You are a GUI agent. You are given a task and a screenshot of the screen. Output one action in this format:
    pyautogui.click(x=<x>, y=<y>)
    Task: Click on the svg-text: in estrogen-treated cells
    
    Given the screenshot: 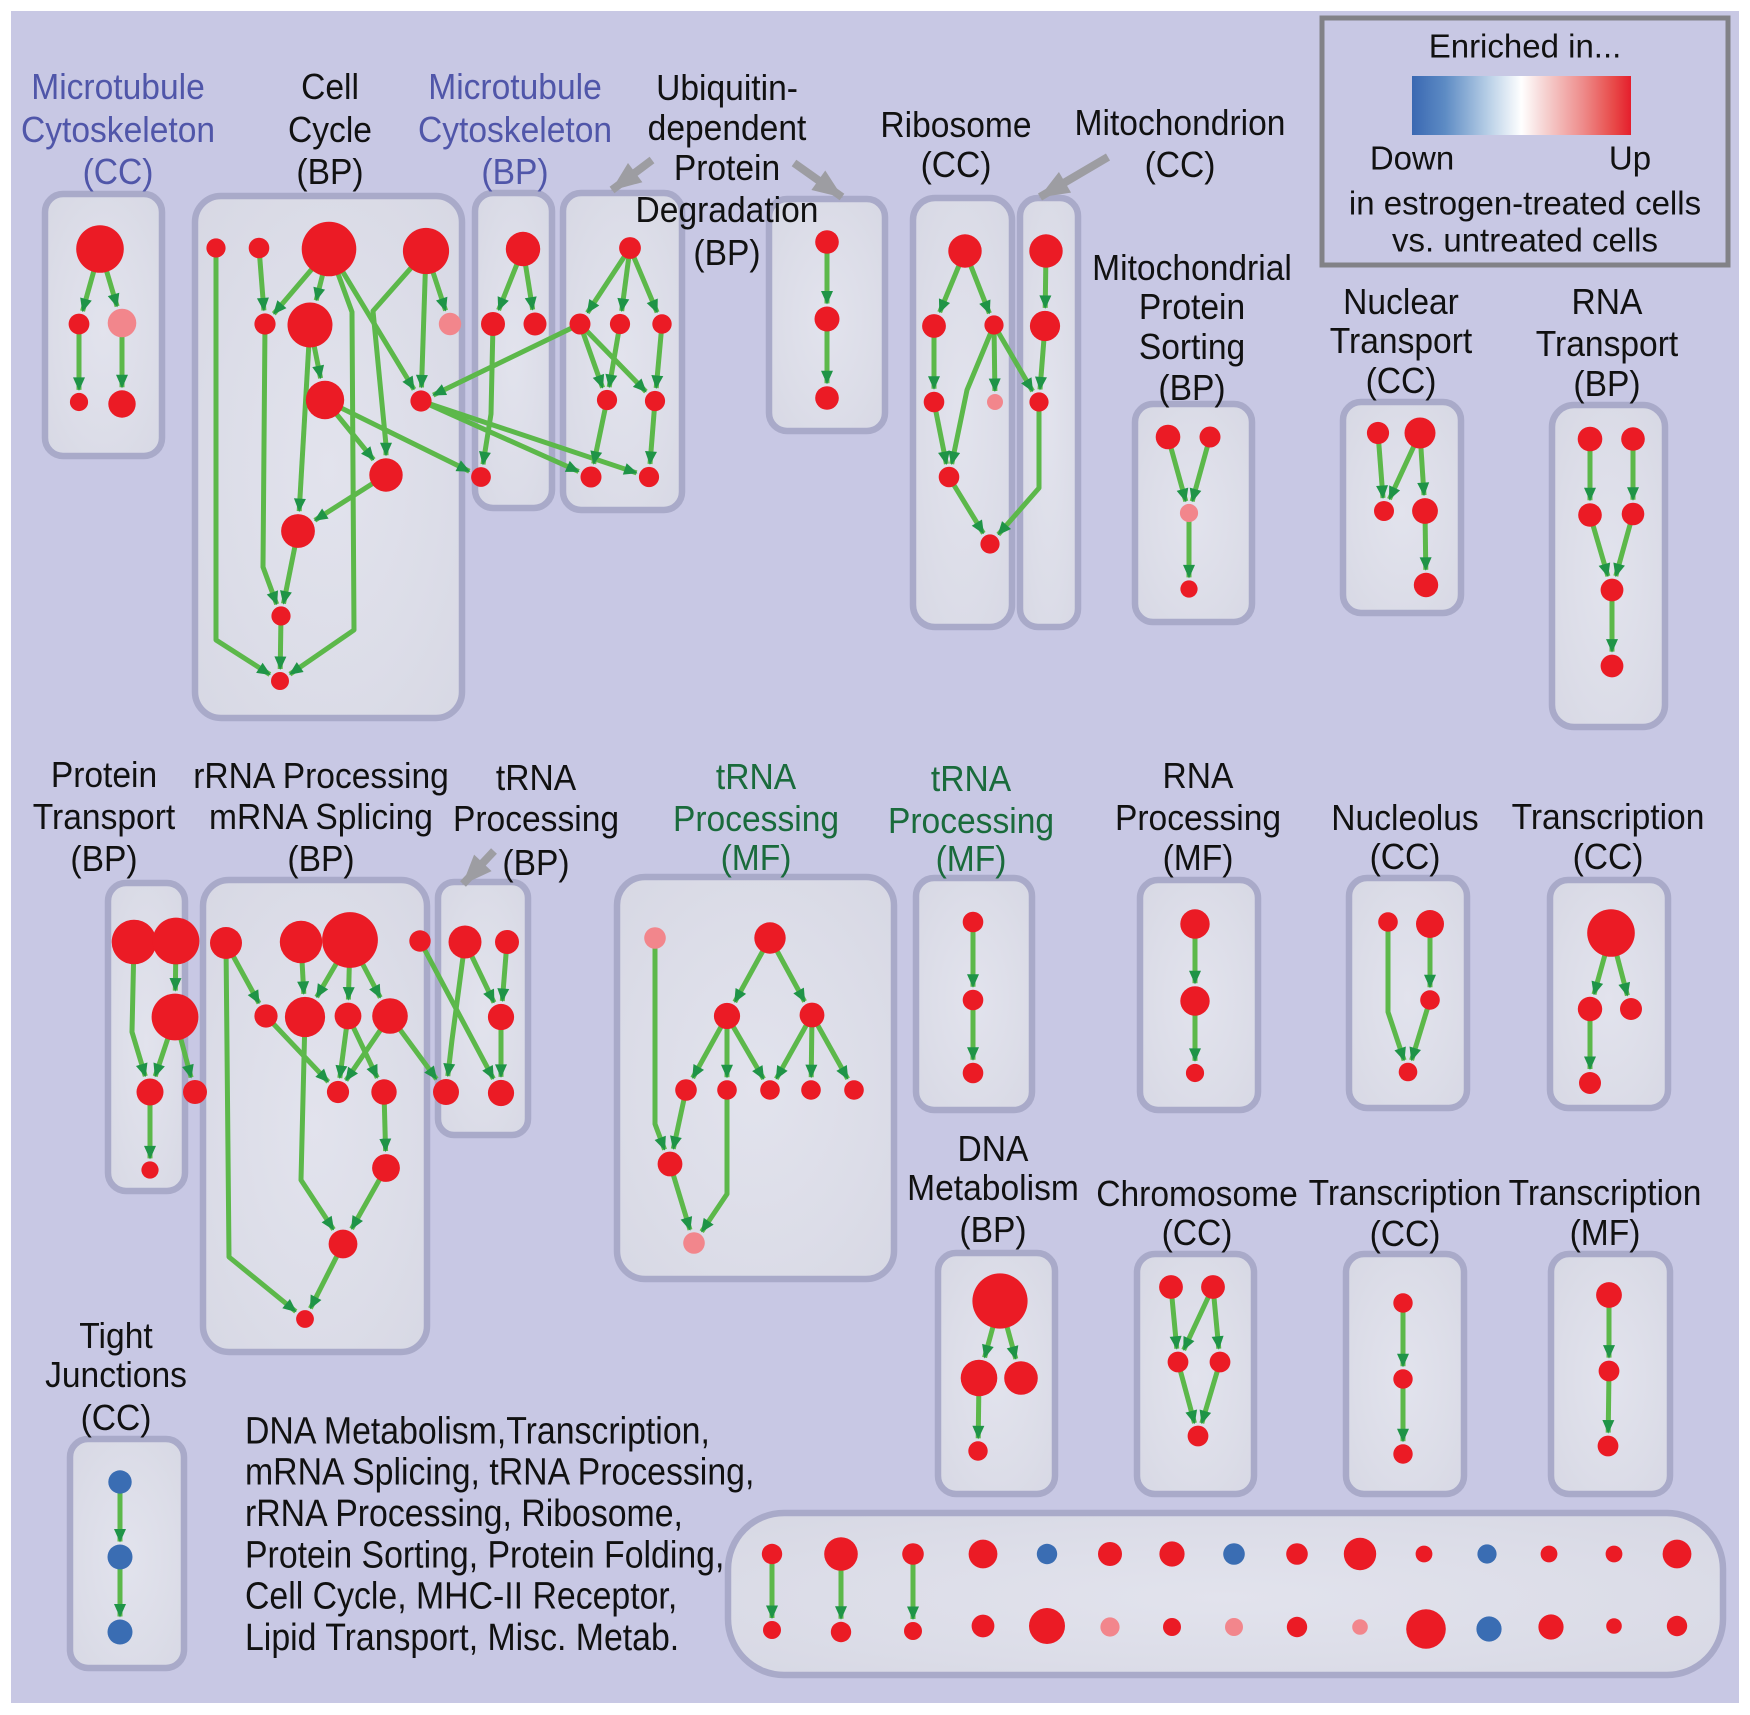 What is the action you would take?
    pyautogui.click(x=1525, y=203)
    